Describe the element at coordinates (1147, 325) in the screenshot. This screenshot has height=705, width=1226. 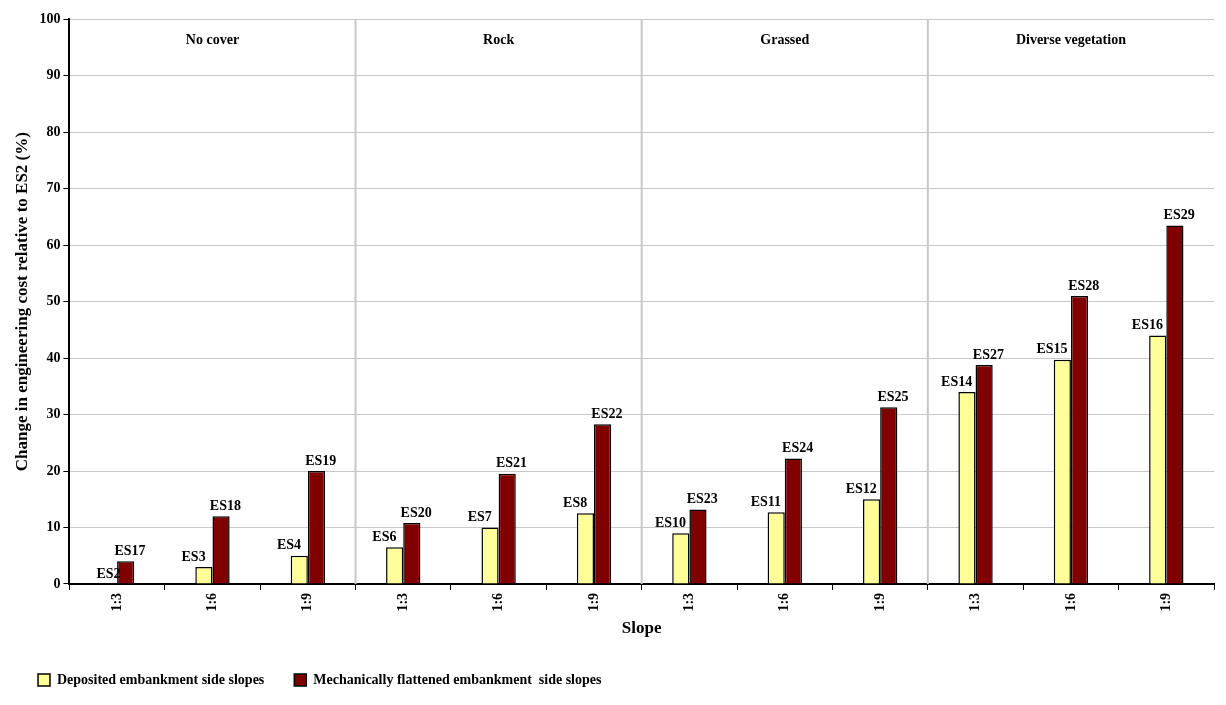
I see `data-label: ES16` at that location.